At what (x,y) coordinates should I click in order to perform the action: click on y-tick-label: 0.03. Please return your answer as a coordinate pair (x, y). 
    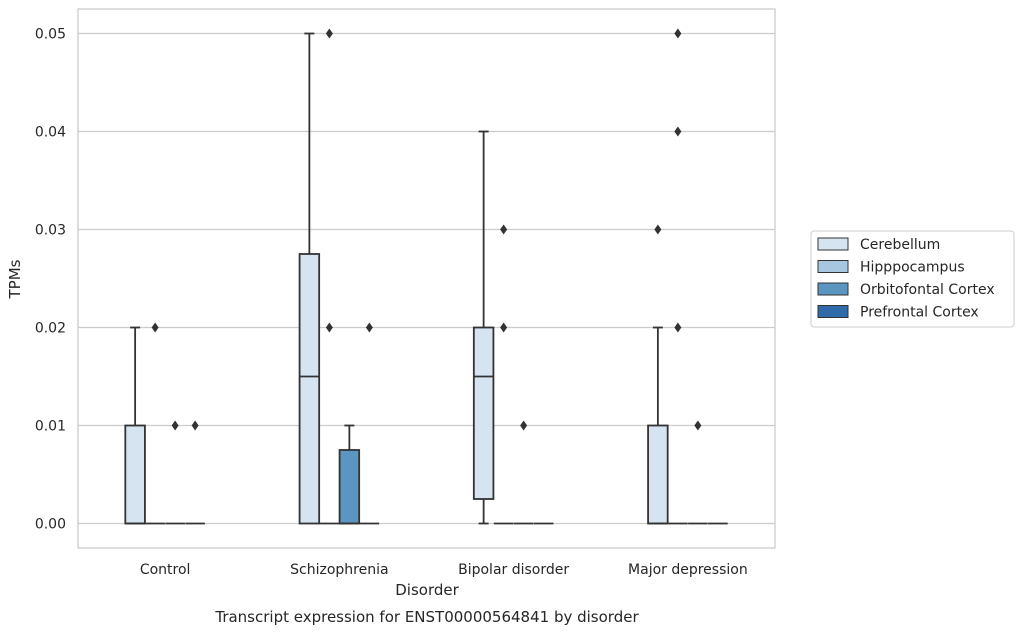
    Looking at the image, I should click on (50, 231).